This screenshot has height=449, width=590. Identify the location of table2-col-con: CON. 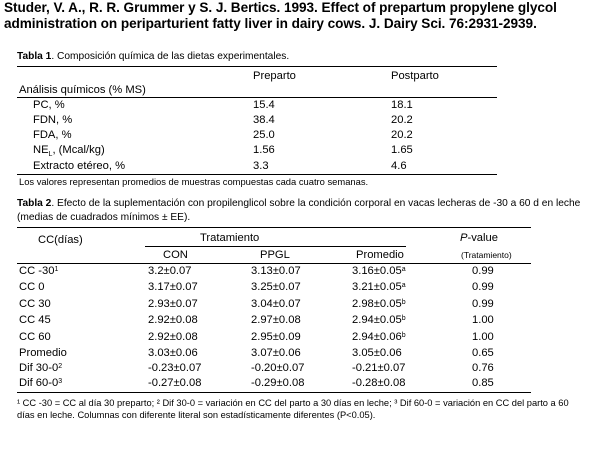
(175, 255).